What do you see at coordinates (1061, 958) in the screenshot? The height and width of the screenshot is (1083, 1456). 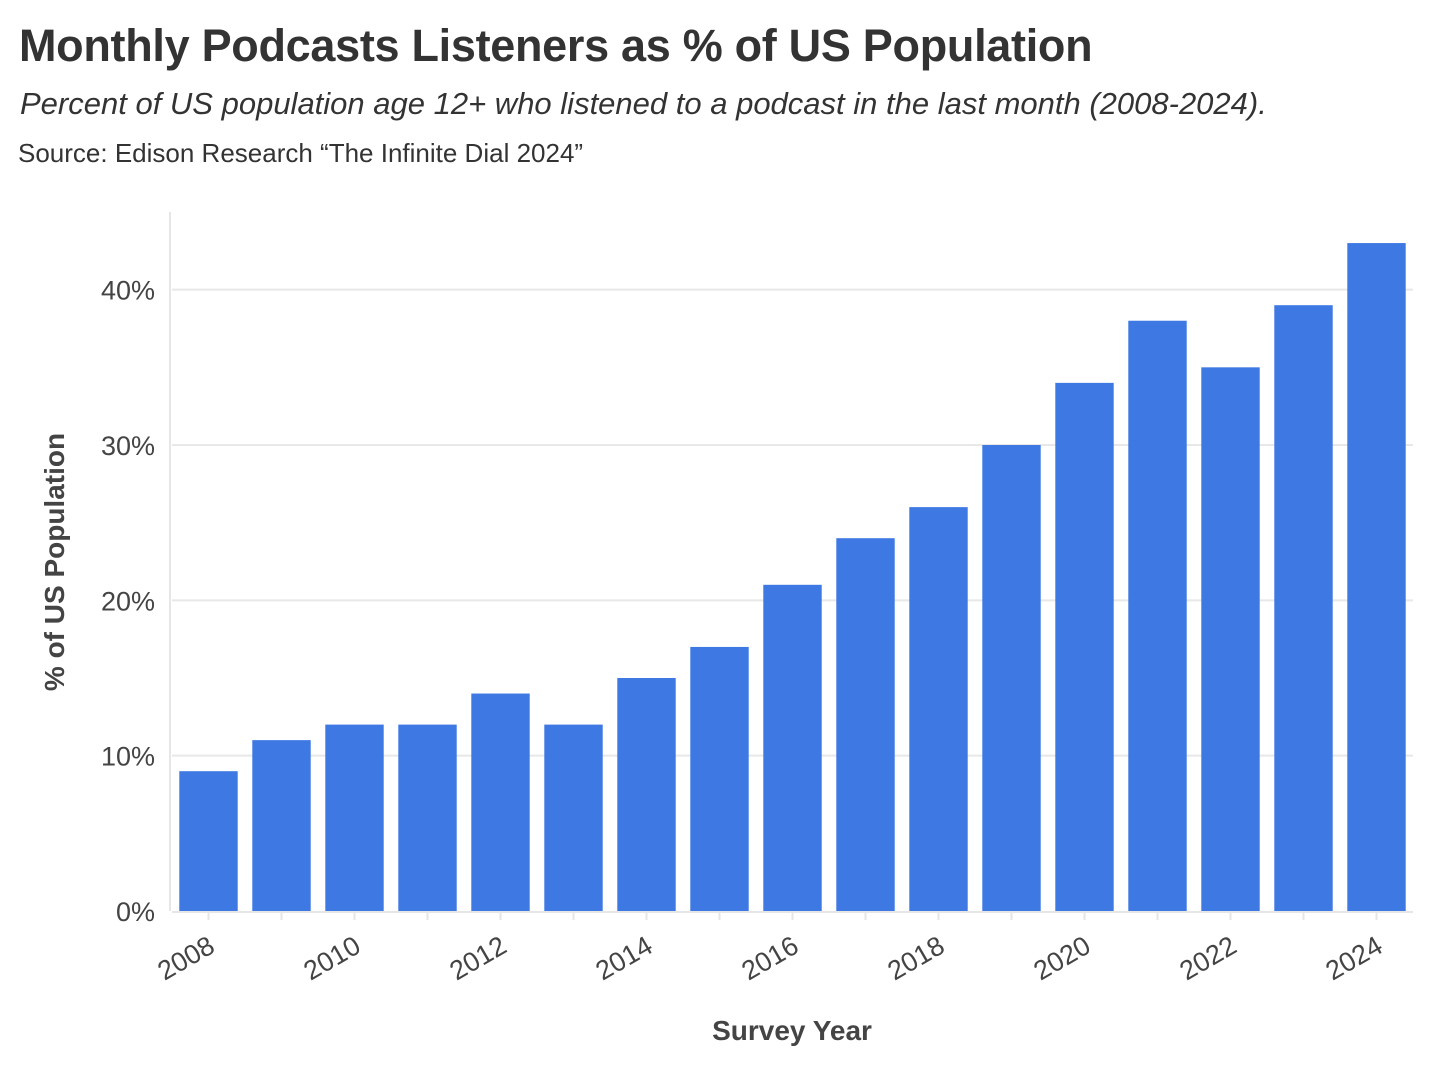 I see `x-tick-label: 2020` at bounding box center [1061, 958].